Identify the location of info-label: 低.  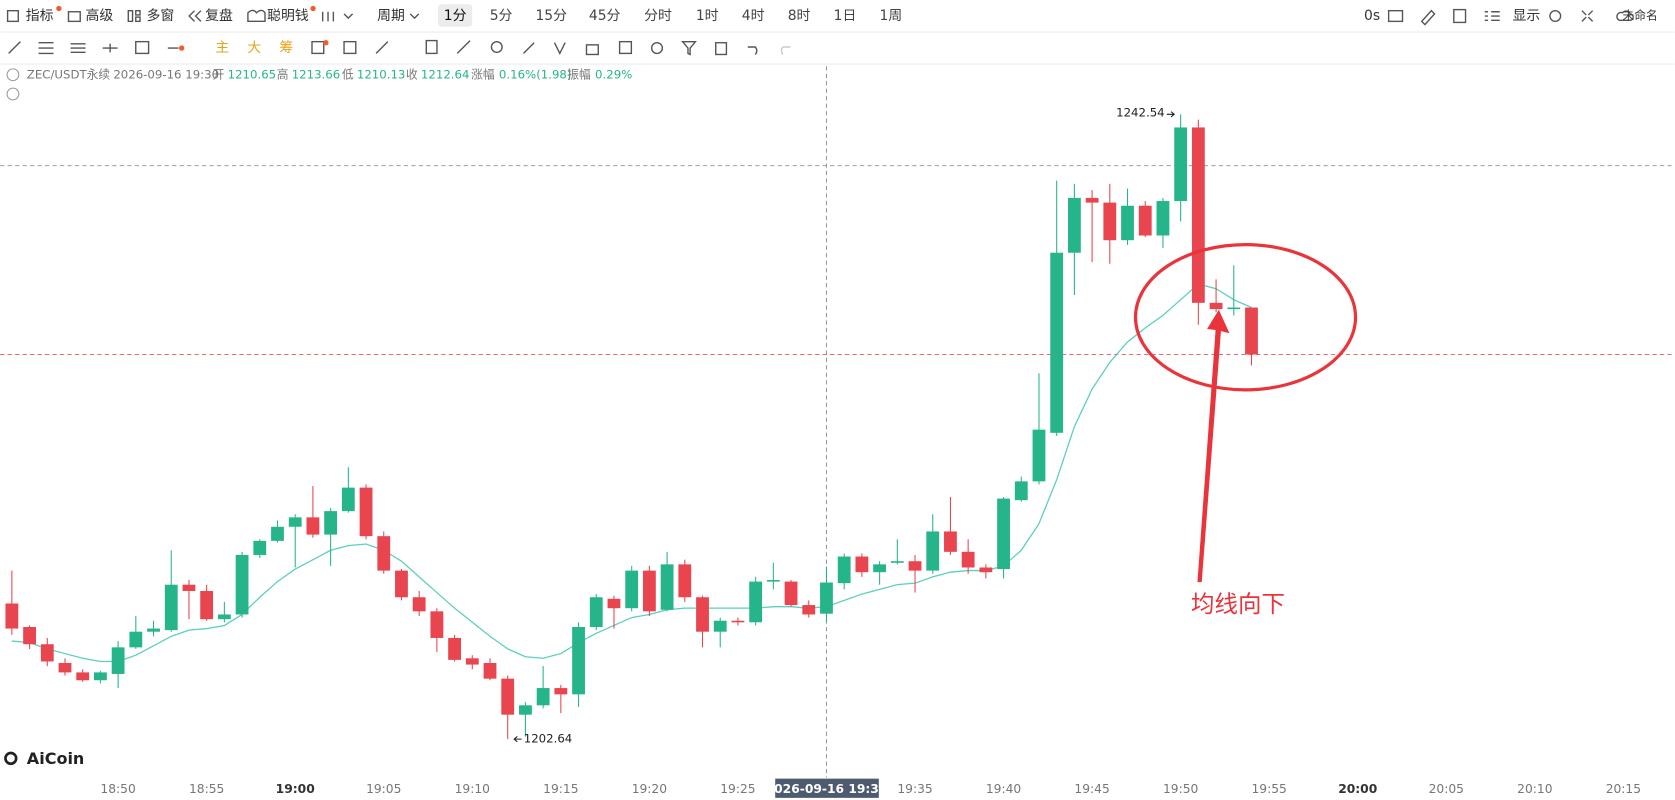
(348, 74).